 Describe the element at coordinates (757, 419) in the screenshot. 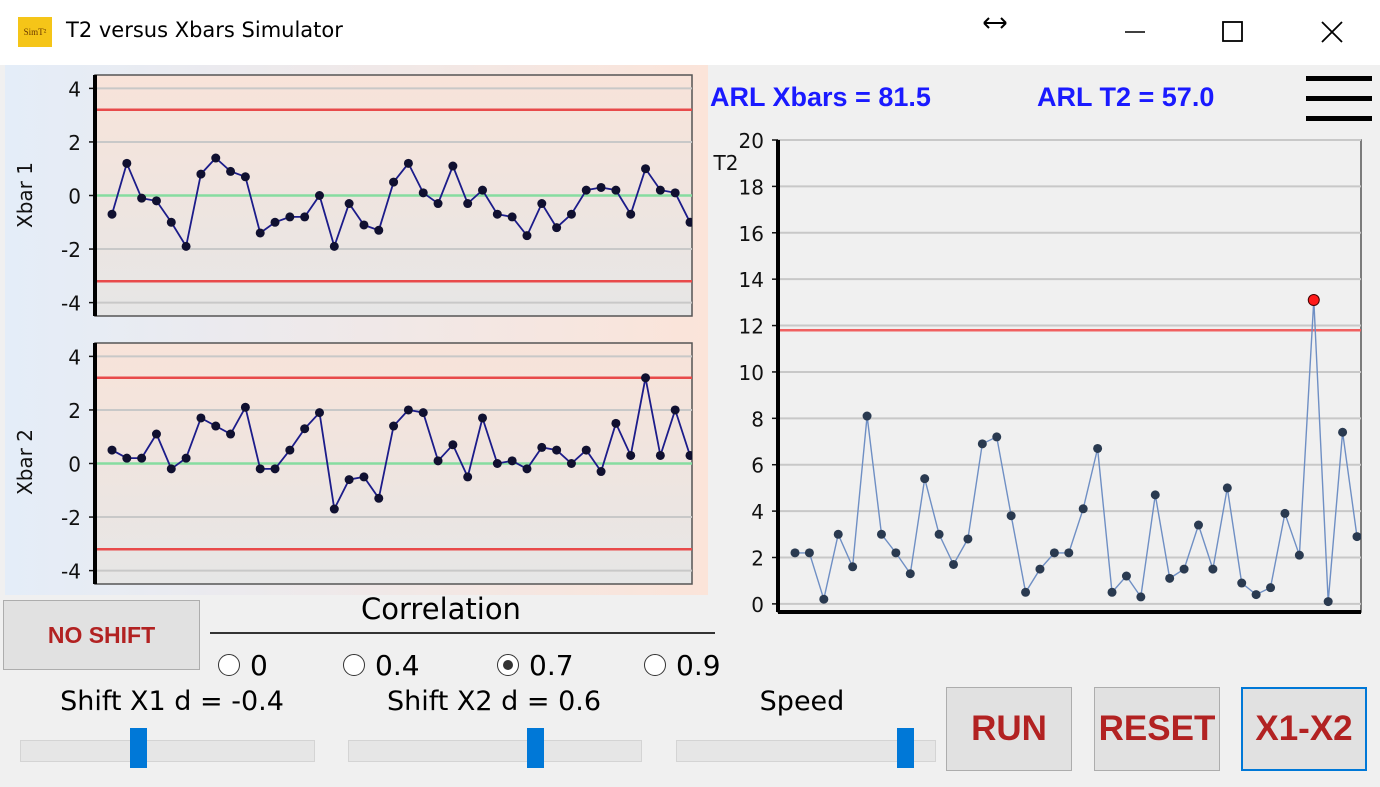

I see `y-tick-label: 8` at that location.